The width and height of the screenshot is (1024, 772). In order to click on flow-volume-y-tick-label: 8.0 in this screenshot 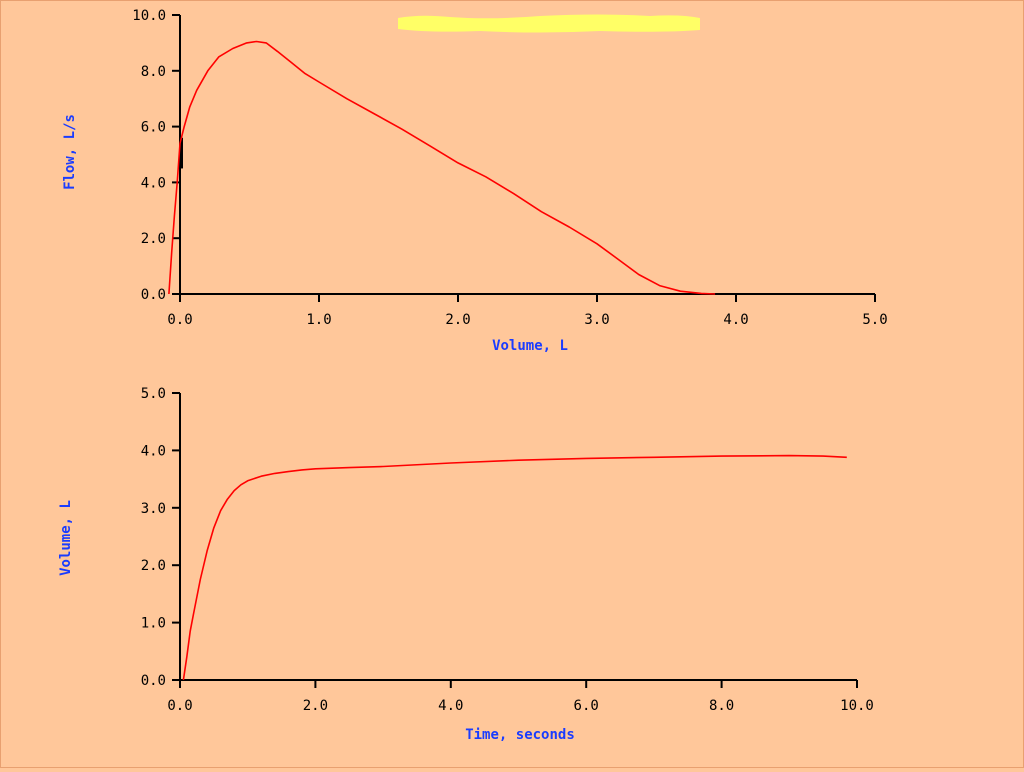, I will do `click(153, 72)`.